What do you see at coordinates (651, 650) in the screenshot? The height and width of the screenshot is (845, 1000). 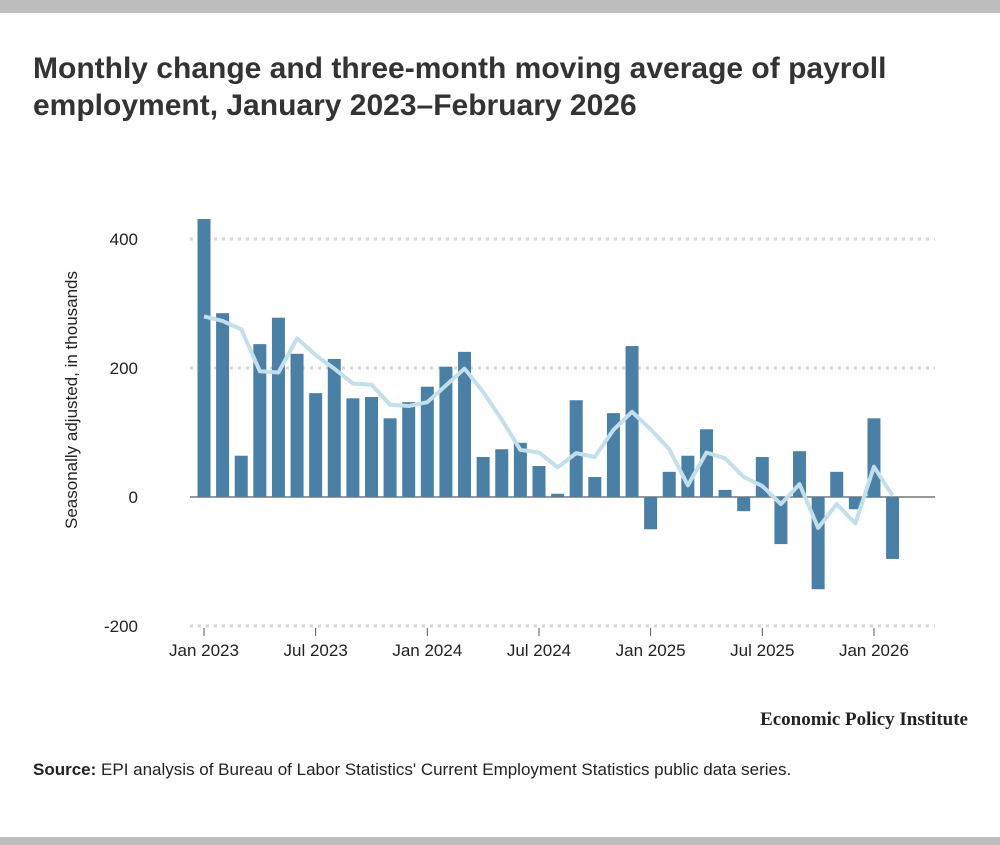 I see `x-tick-label: Jan 2025` at bounding box center [651, 650].